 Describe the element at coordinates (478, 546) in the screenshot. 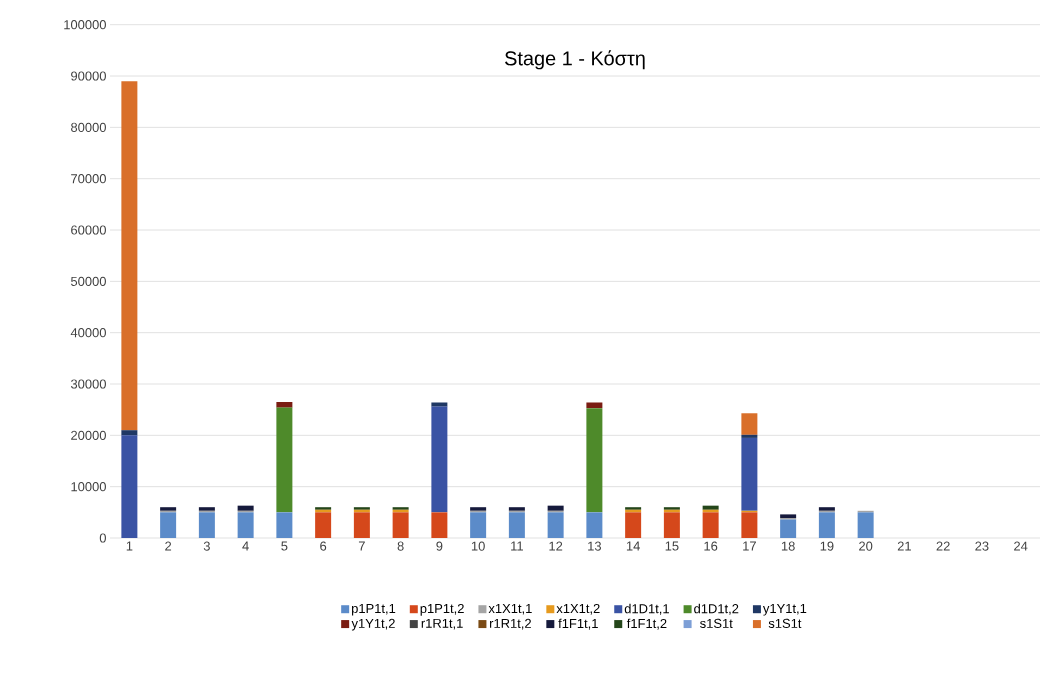

I see `x-tick-label: 10` at that location.